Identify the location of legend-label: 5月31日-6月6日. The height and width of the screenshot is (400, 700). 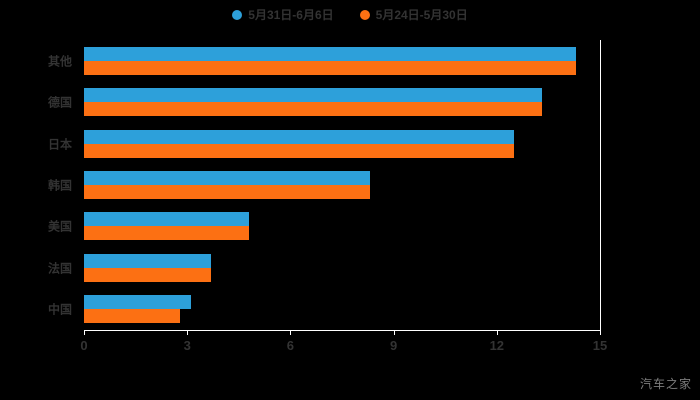
(291, 15).